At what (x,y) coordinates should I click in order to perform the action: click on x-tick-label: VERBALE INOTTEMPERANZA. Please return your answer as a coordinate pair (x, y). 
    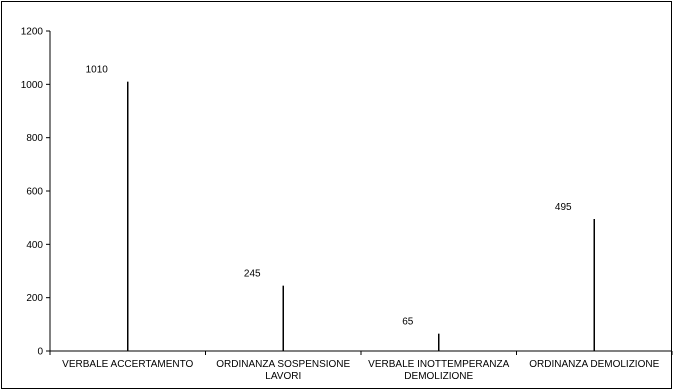
    Looking at the image, I should click on (438, 364).